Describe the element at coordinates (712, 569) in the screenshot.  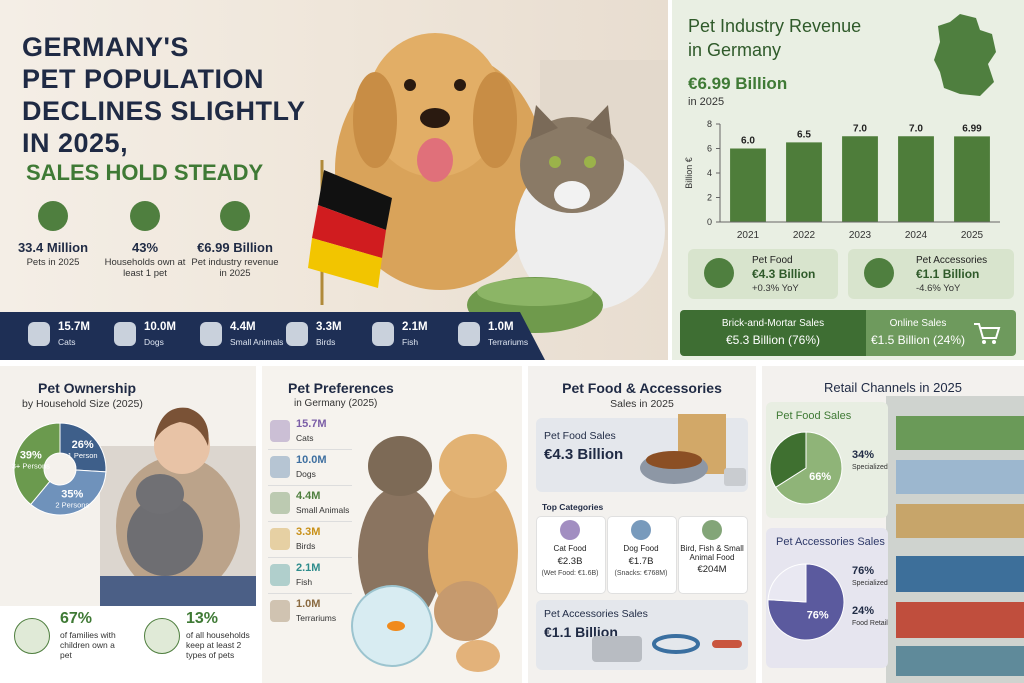
I see `category-value: €204M` at that location.